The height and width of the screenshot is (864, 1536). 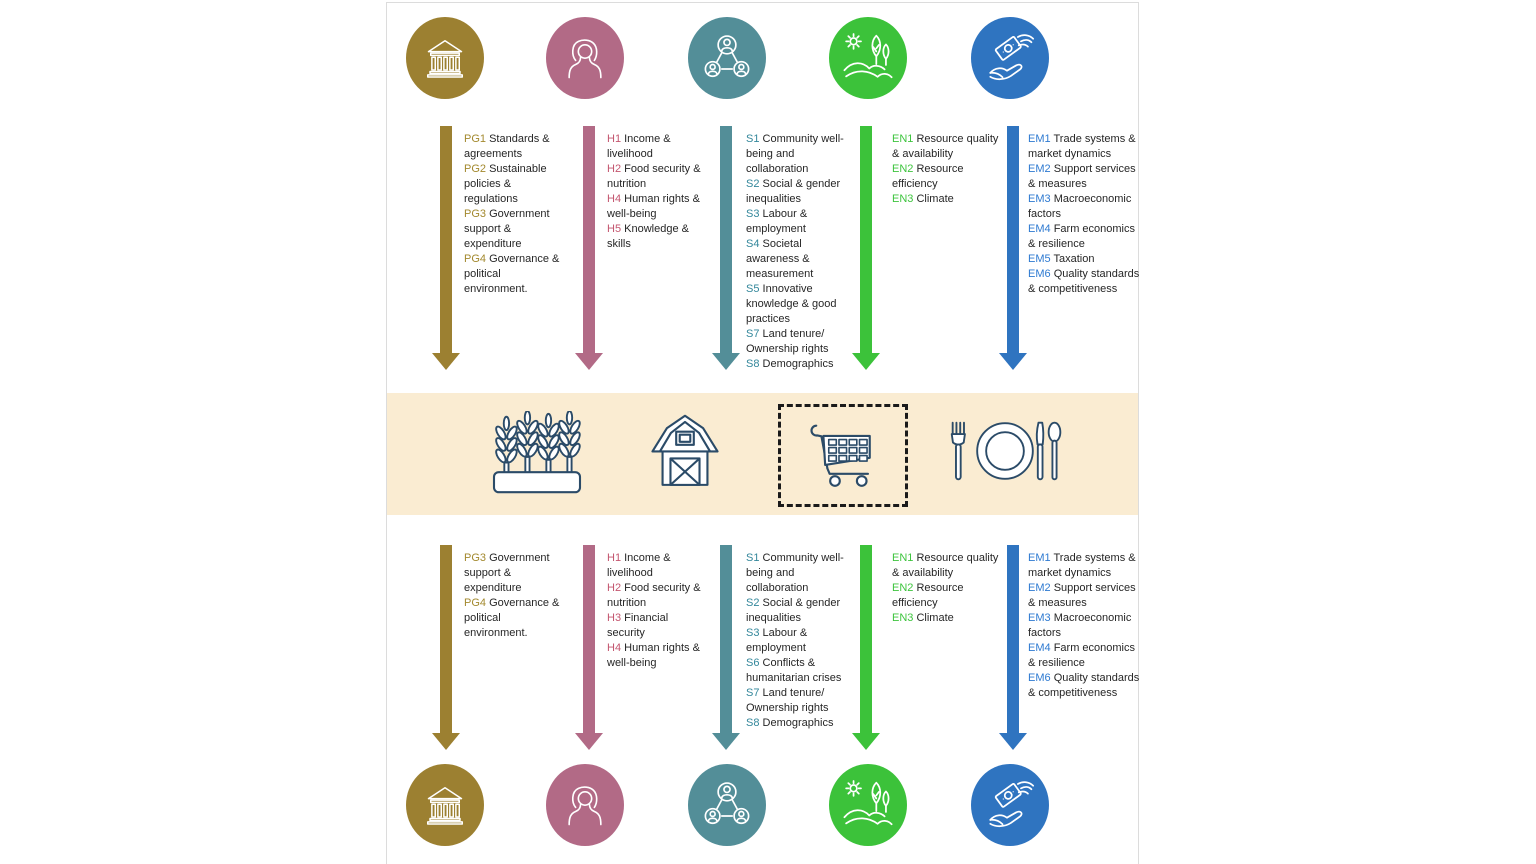 I want to click on indicator-label: Government support & expenditure, so click(x=507, y=573).